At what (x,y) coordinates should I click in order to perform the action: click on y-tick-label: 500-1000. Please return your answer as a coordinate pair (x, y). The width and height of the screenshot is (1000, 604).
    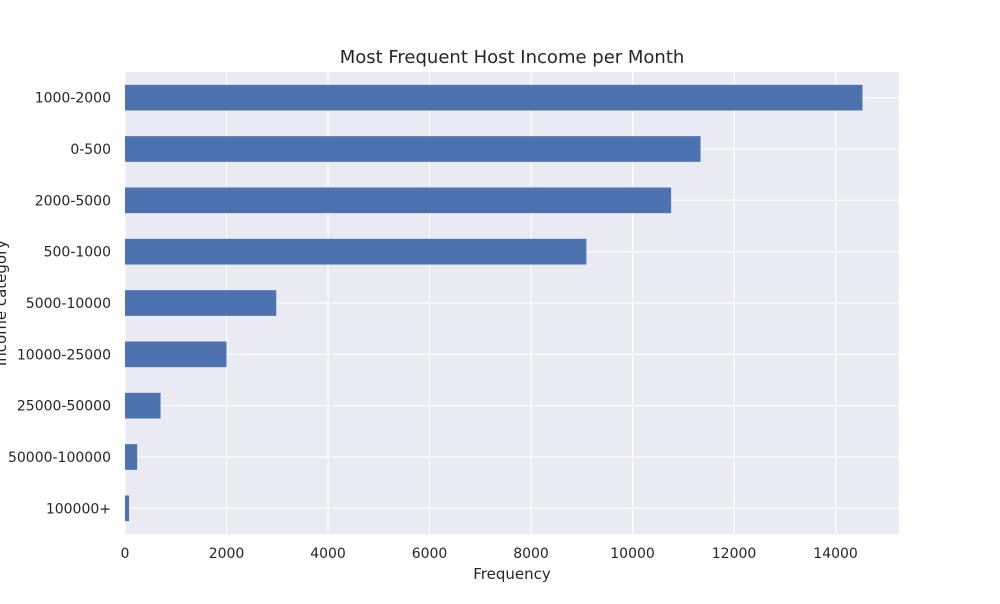
    Looking at the image, I should click on (77, 253).